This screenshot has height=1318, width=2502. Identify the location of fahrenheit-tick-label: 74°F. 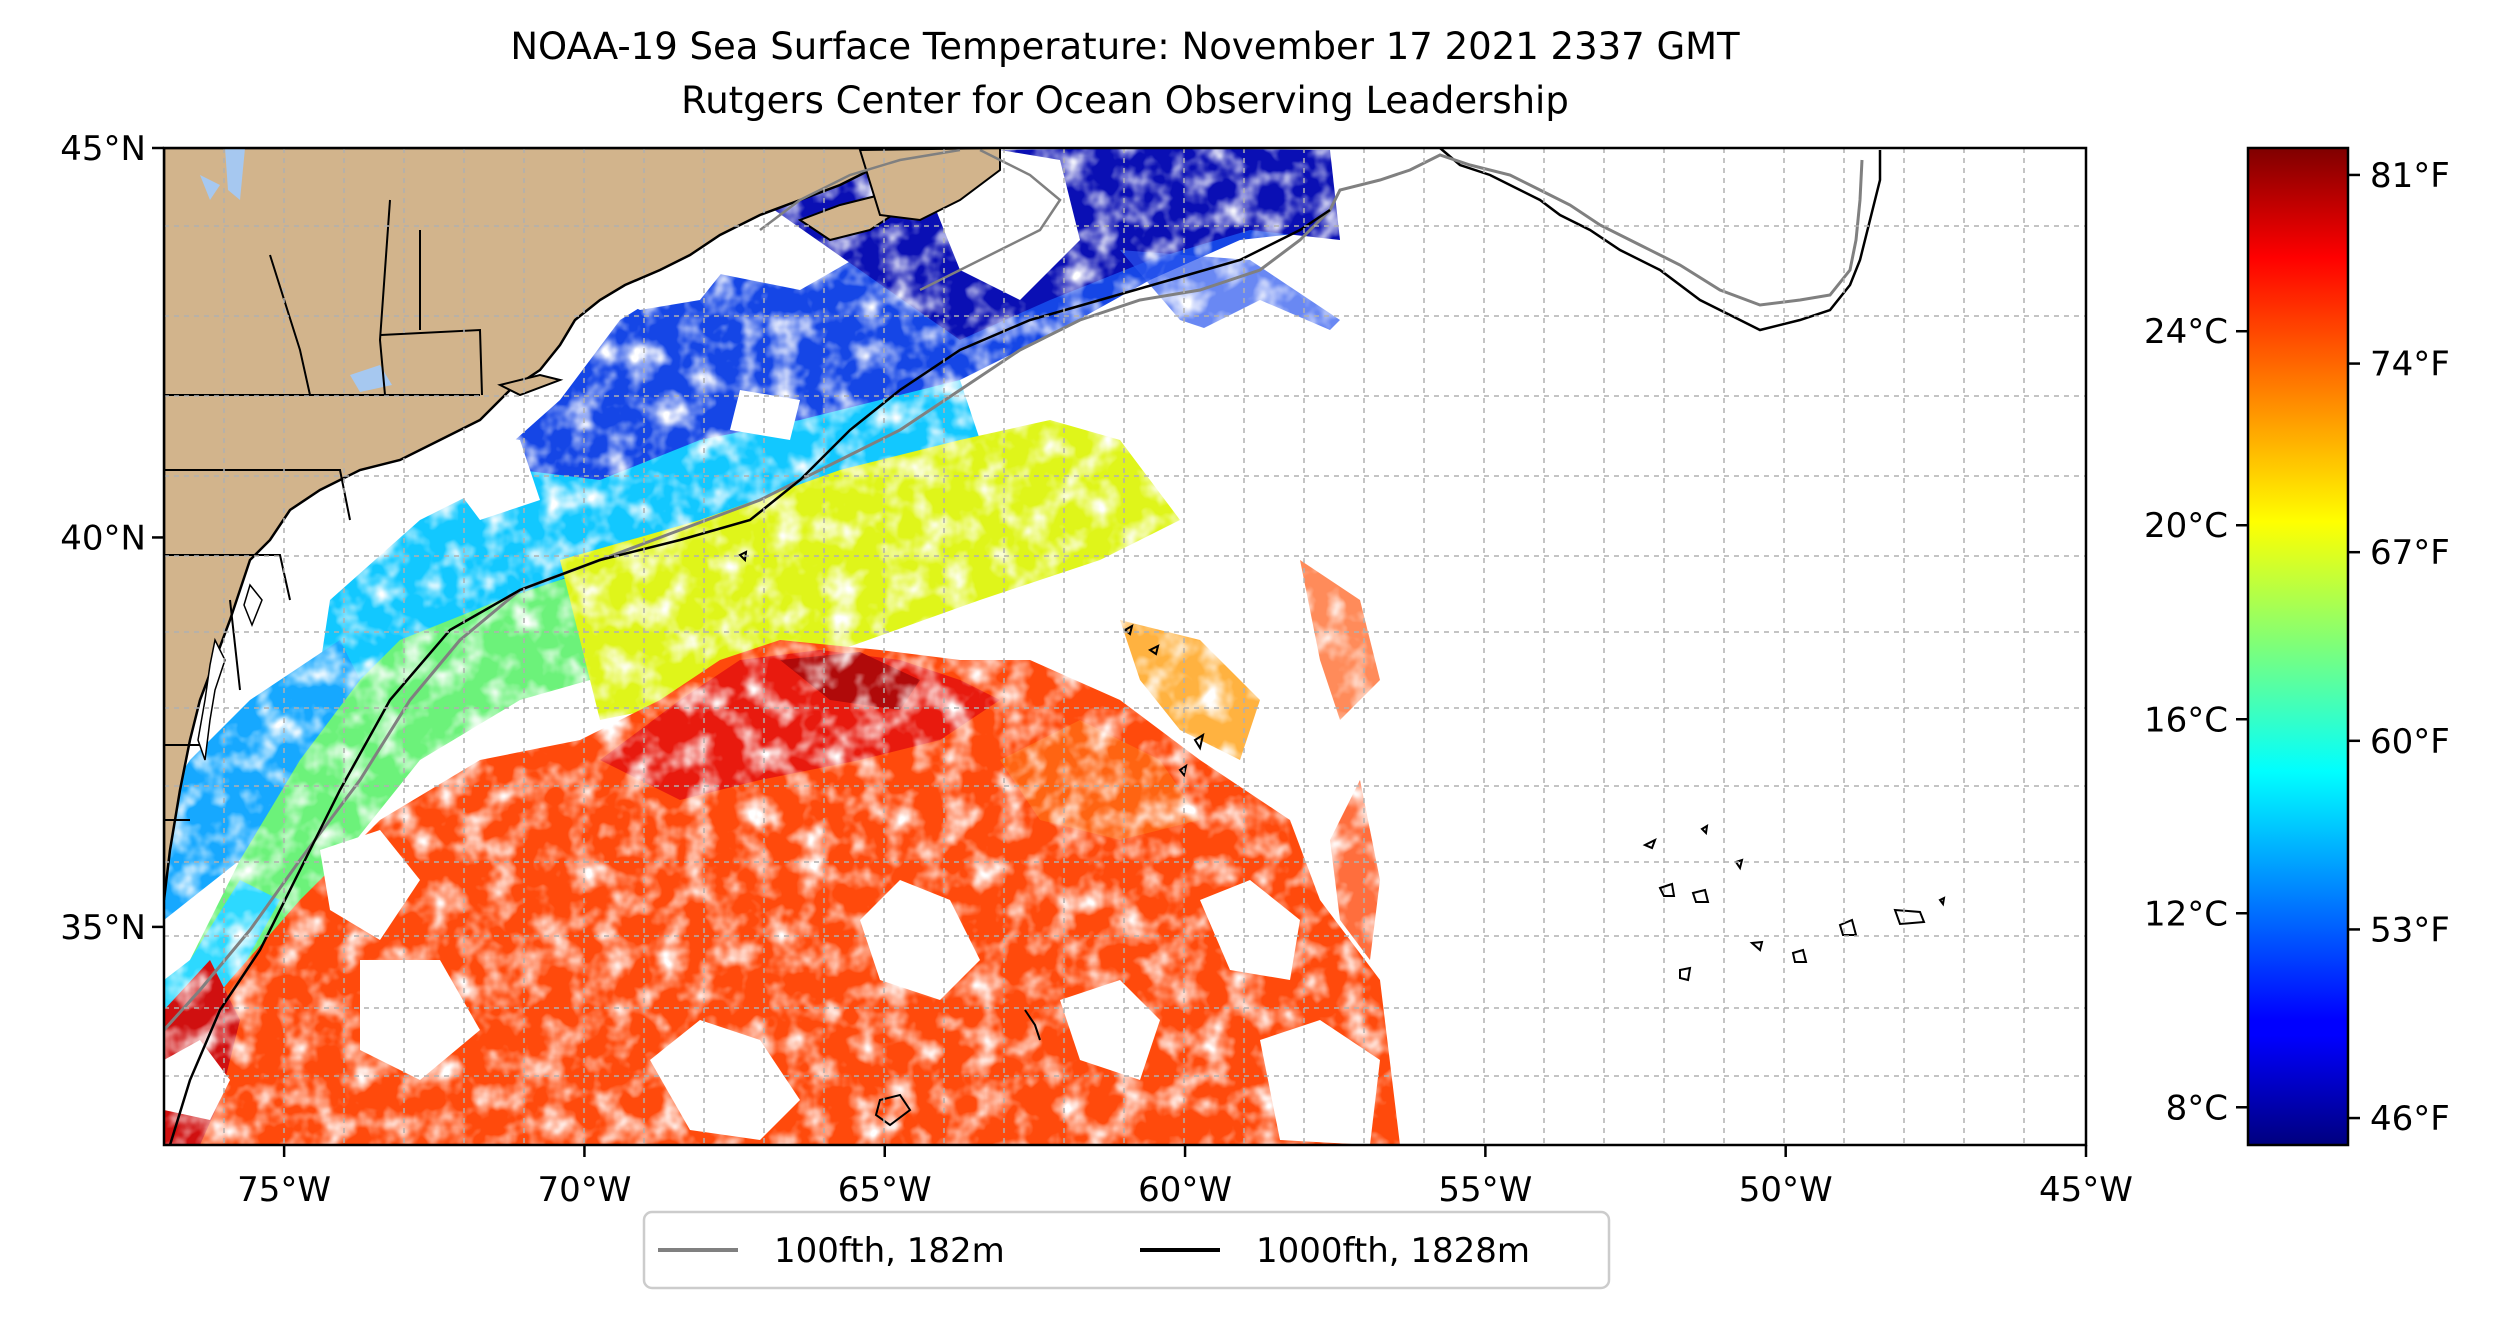
(2410, 365).